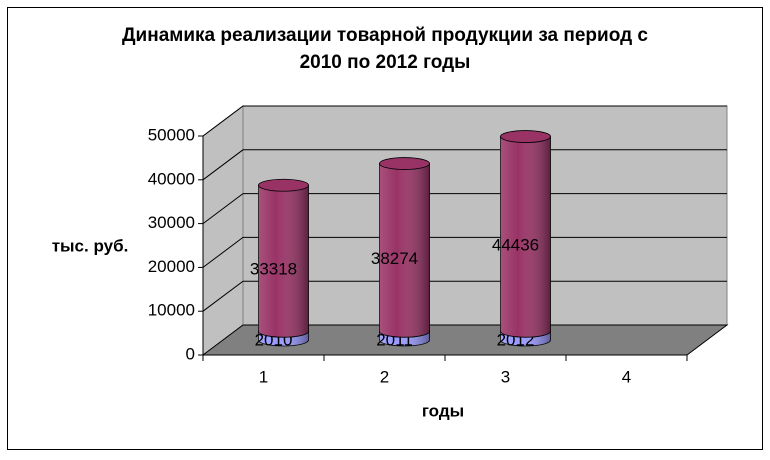  What do you see at coordinates (505, 376) in the screenshot?
I see `x-tick-label: 3` at bounding box center [505, 376].